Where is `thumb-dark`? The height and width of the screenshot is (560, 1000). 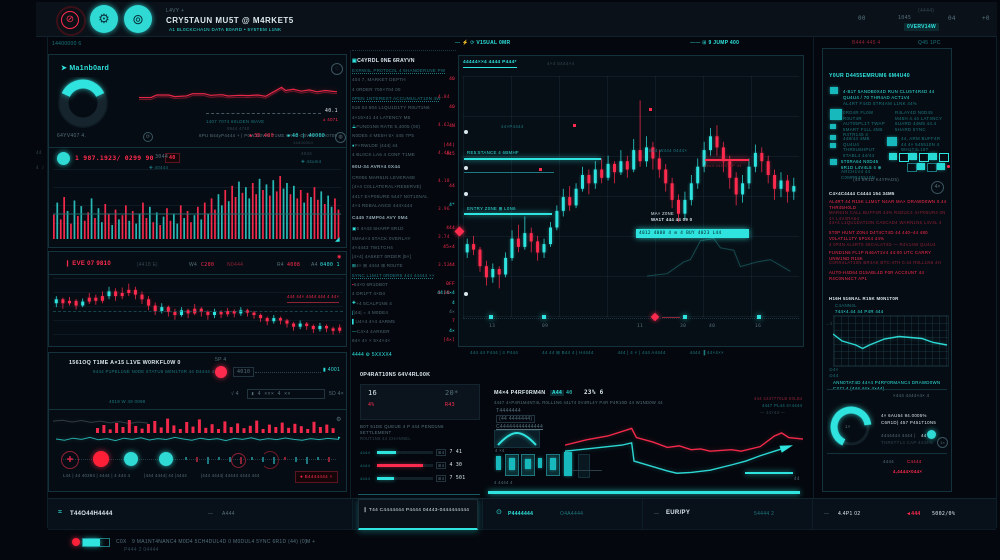 thumb-dark is located at coordinates (584, 466).